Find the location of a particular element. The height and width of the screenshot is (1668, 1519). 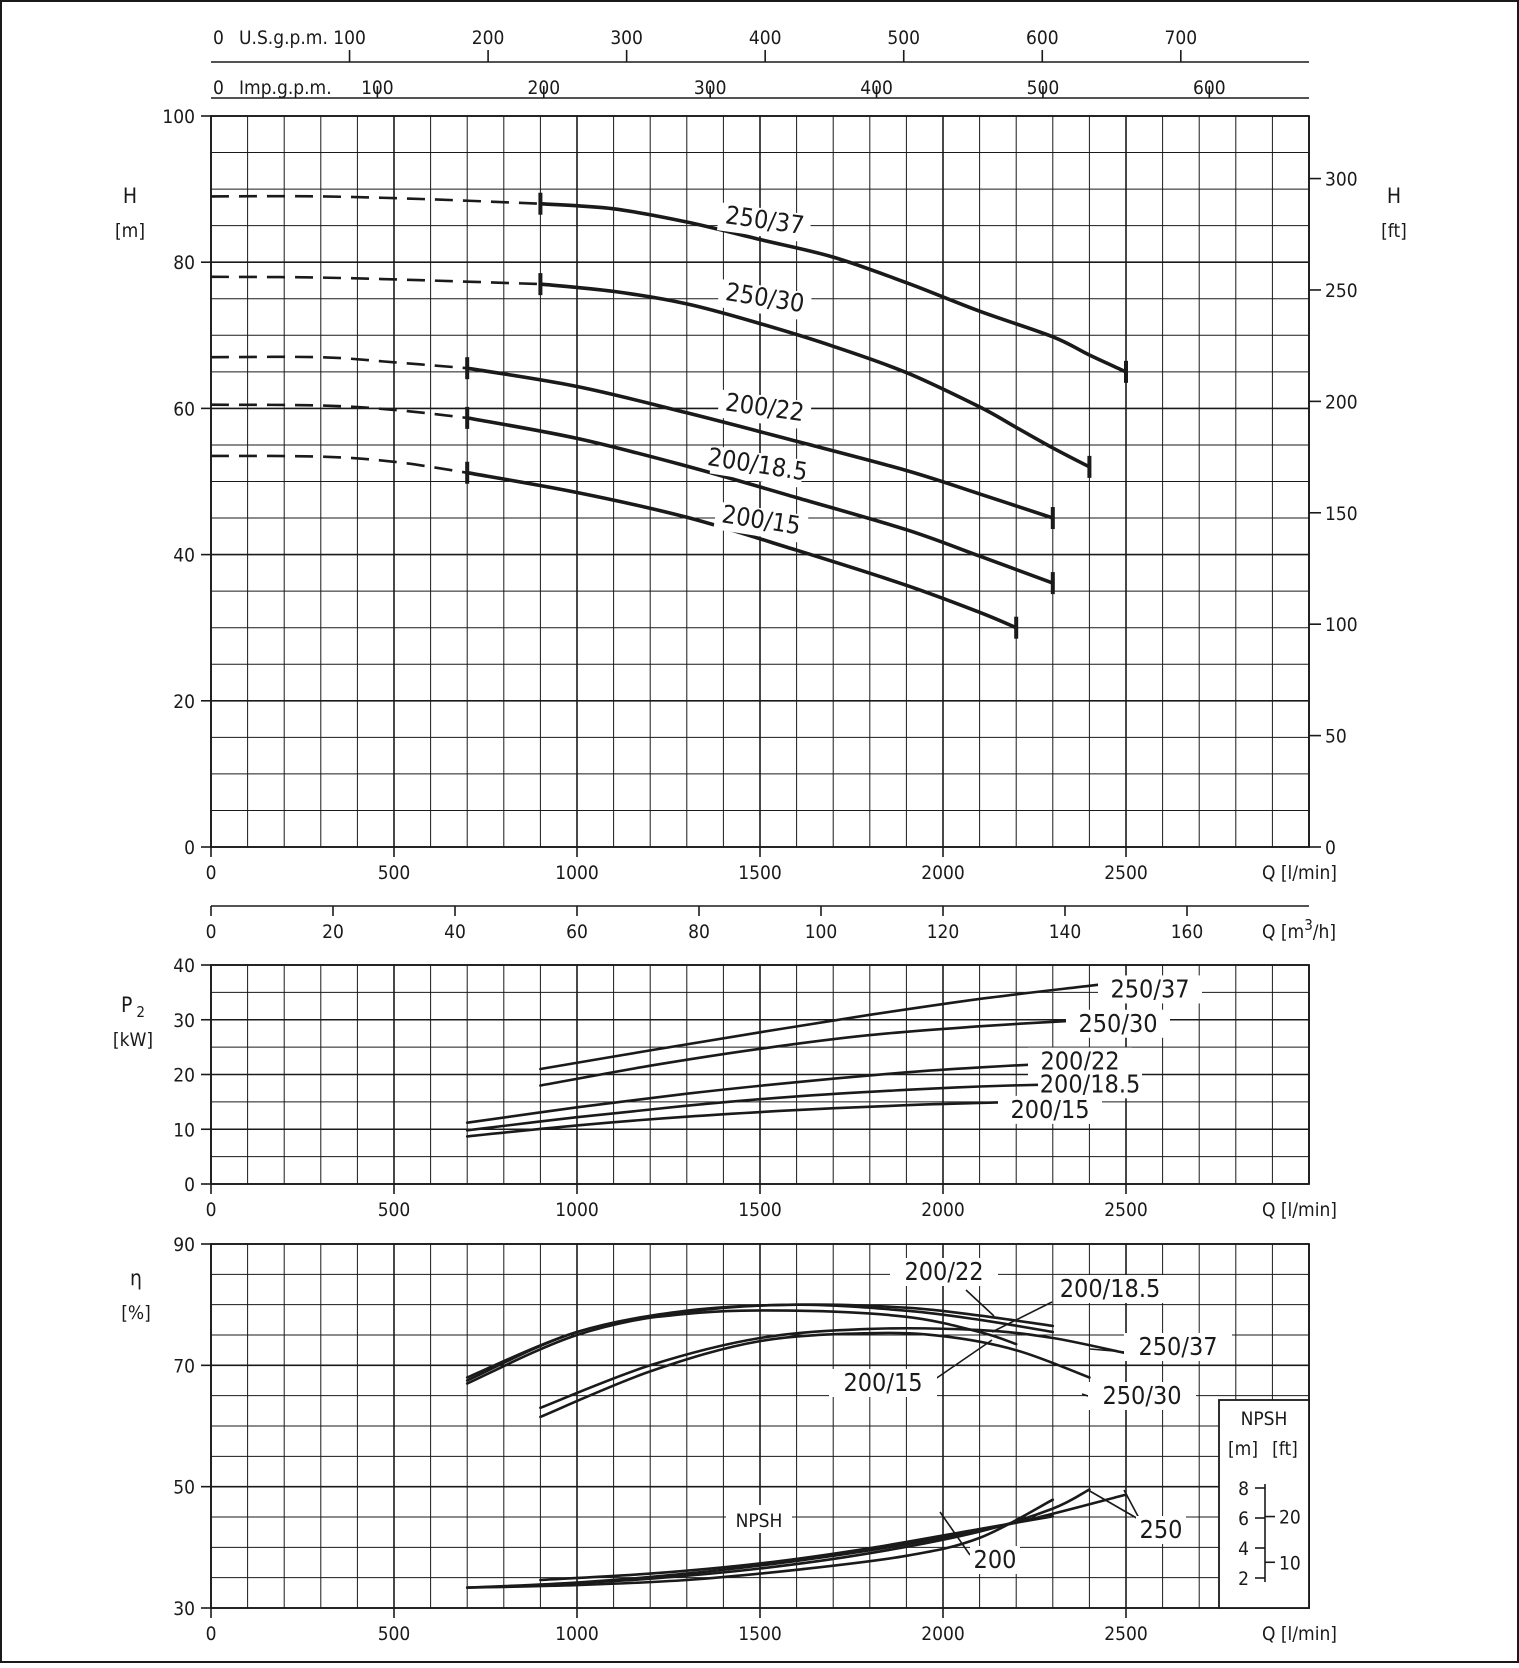

top-axis-tick-label: 0 is located at coordinates (218, 38).